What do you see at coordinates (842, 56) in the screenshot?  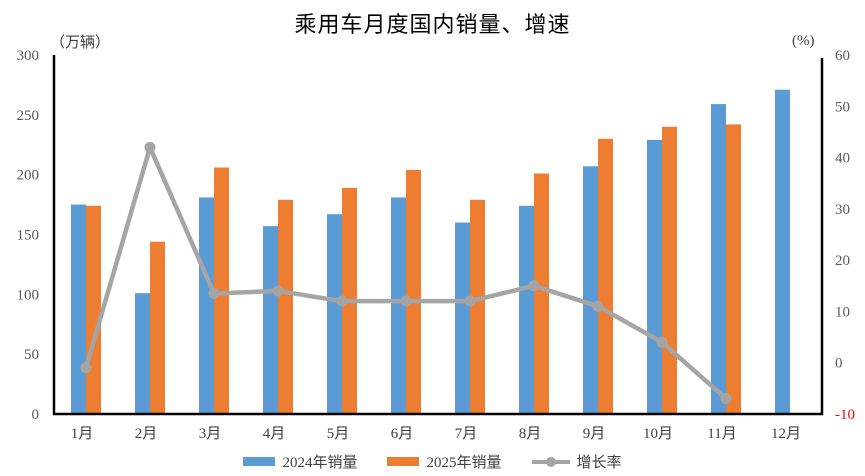 I see `right-axis-tick-60: 60` at bounding box center [842, 56].